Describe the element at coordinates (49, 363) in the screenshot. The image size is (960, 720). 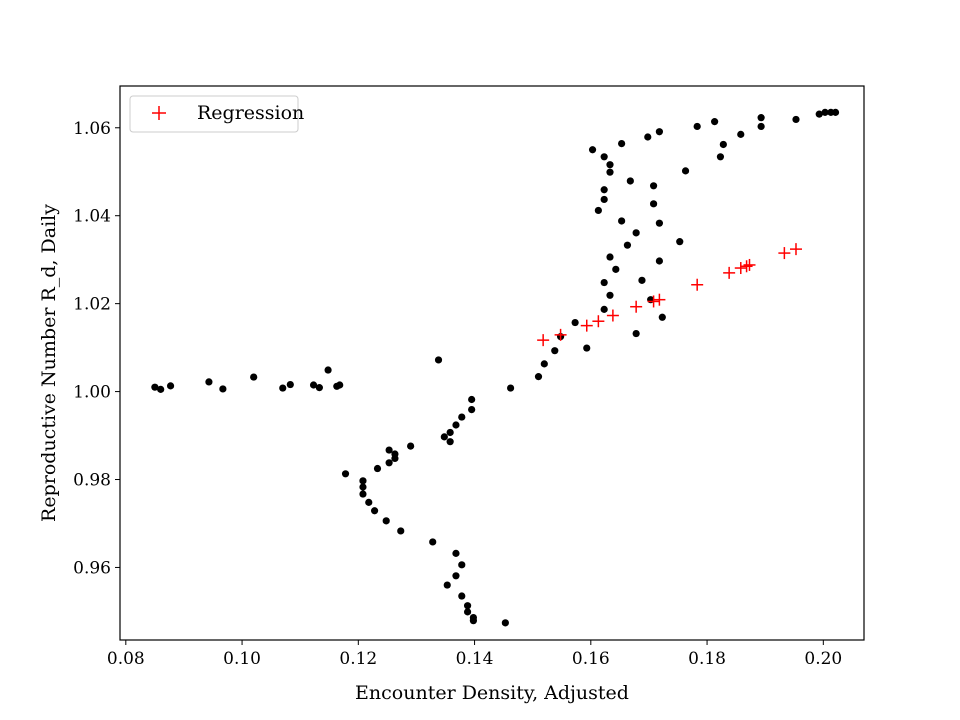
I see `y-axis-label: Reproductive Number R_d, Daily` at that location.